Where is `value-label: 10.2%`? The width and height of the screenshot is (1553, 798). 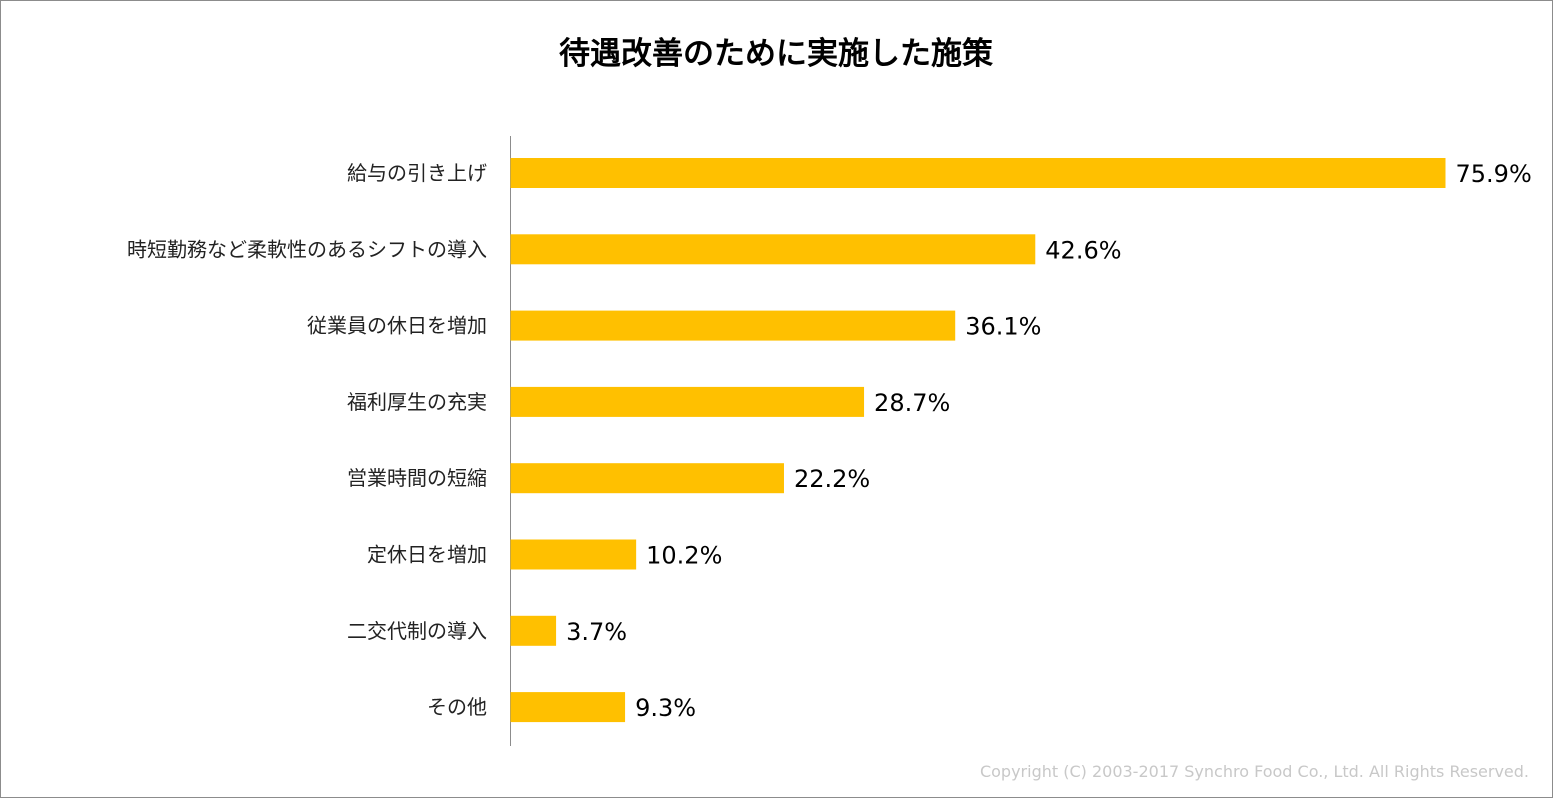 value-label: 10.2% is located at coordinates (684, 556).